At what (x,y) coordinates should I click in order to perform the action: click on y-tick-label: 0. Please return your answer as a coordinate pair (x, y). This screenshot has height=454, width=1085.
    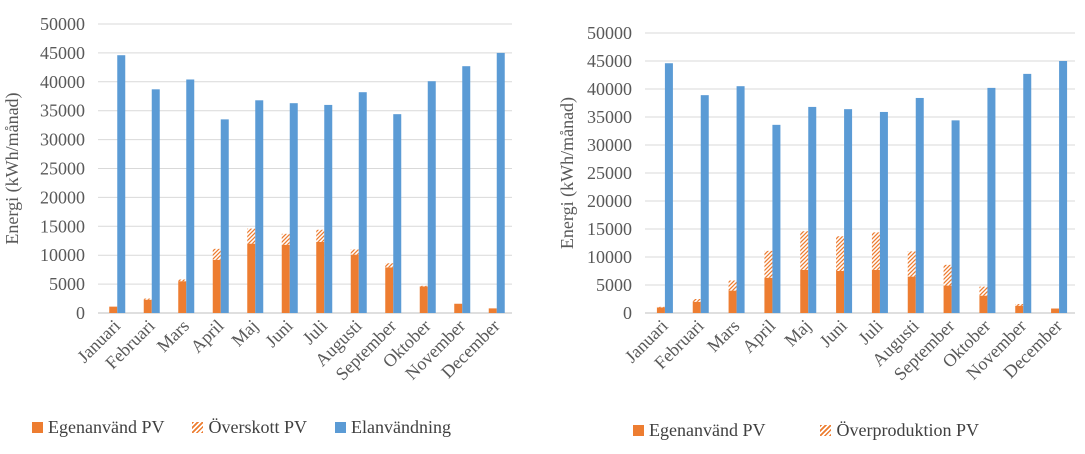
    Looking at the image, I should click on (80, 313).